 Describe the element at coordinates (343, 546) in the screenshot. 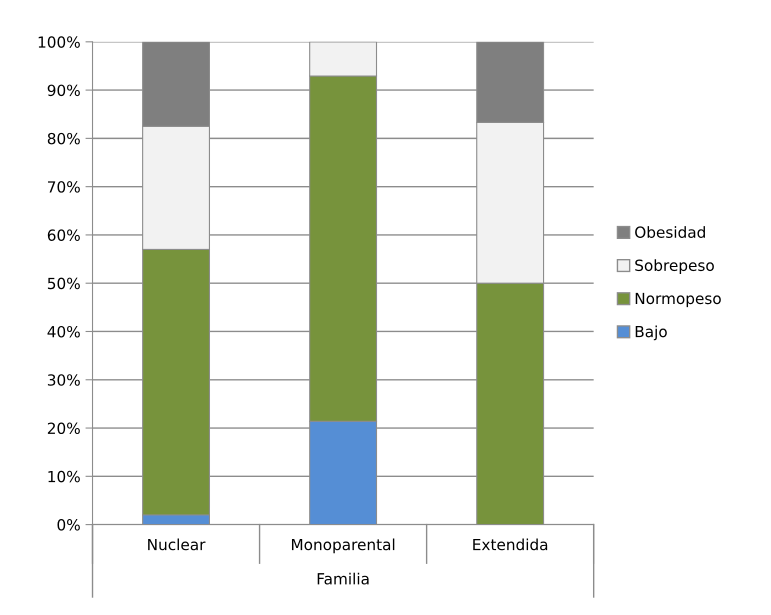

I see `x-tick-label: Monoparental` at that location.